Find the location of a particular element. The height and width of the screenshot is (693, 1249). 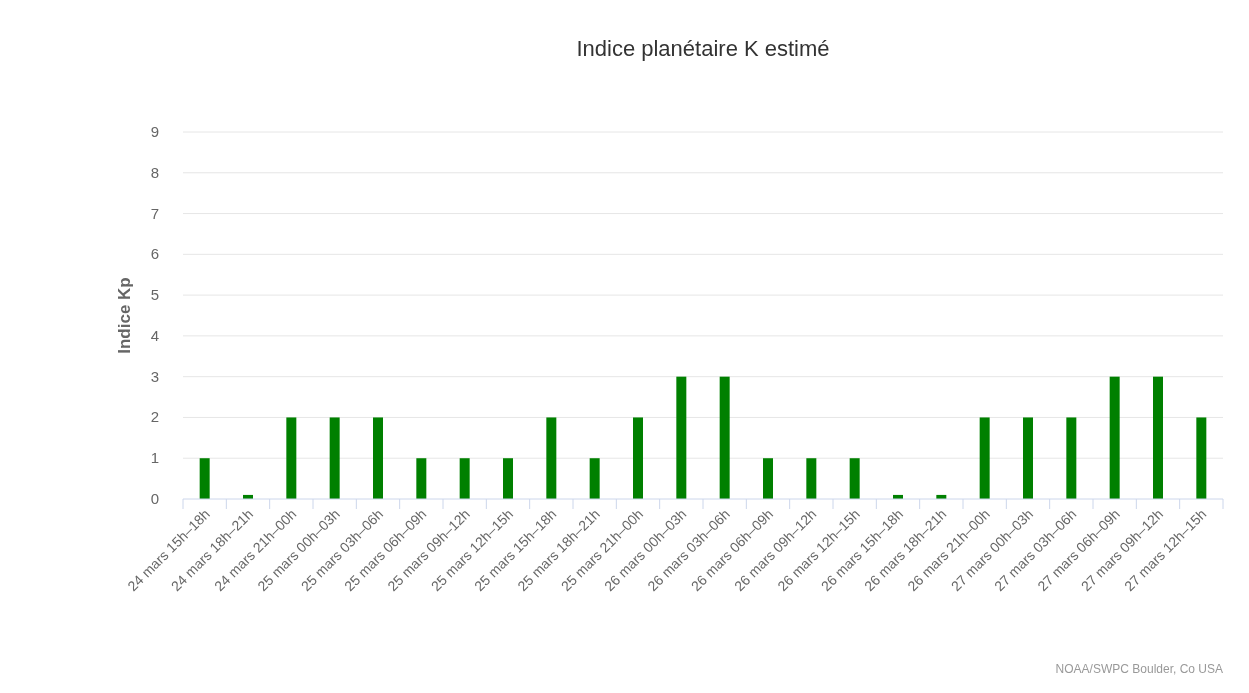

y-tick-label: 7 is located at coordinates (154, 213).